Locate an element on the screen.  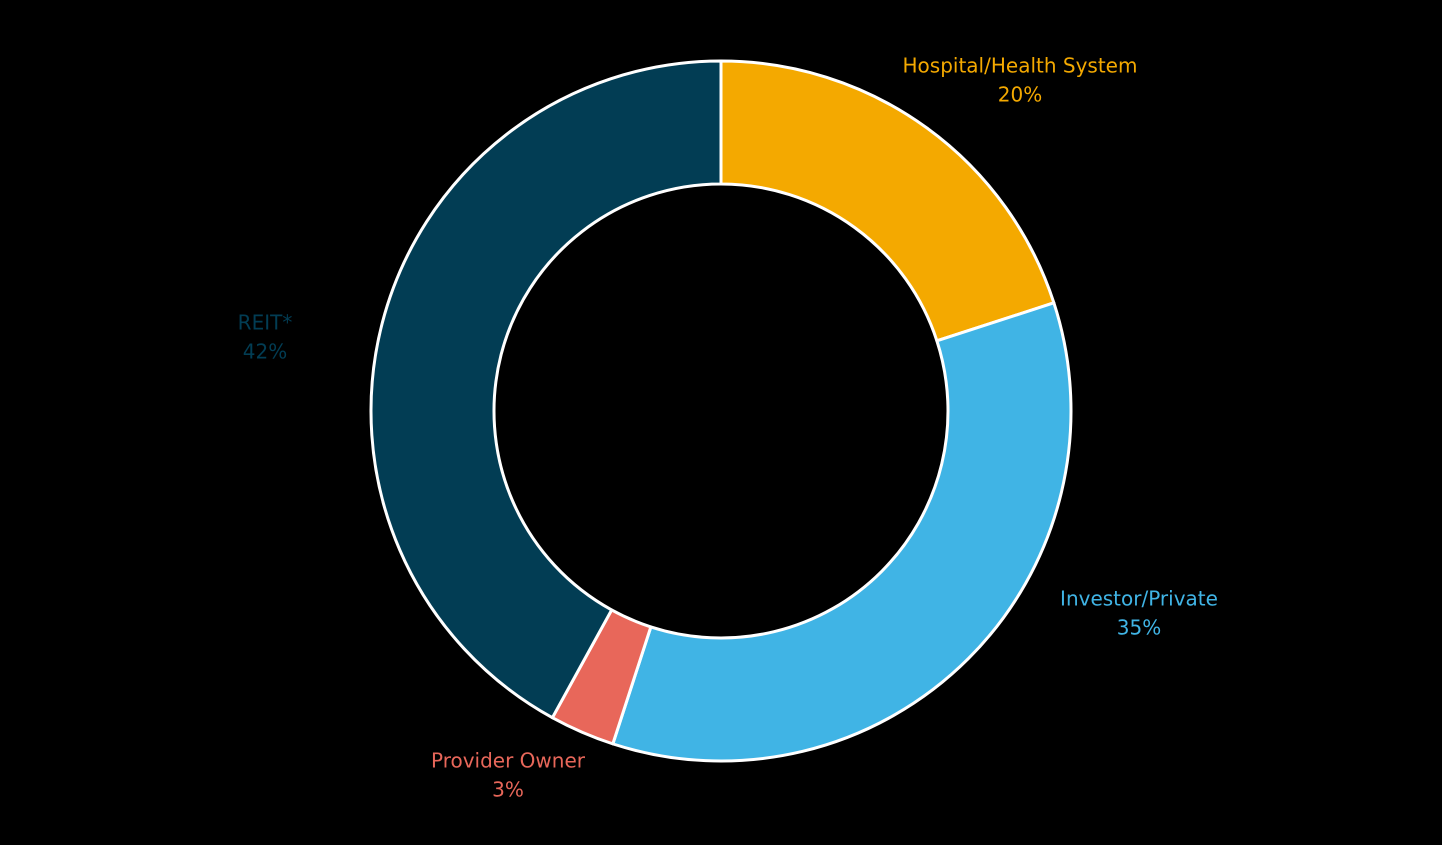
slice-value-investor-private: 35% is located at coordinates (1139, 628).